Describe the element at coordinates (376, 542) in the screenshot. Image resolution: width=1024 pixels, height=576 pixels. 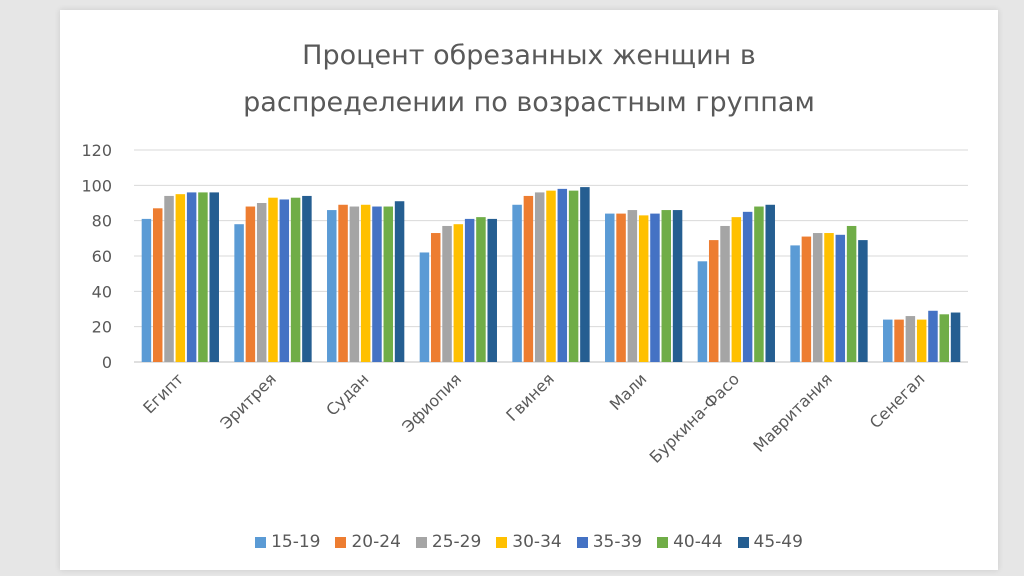
I see `legend-label: 20-24` at that location.